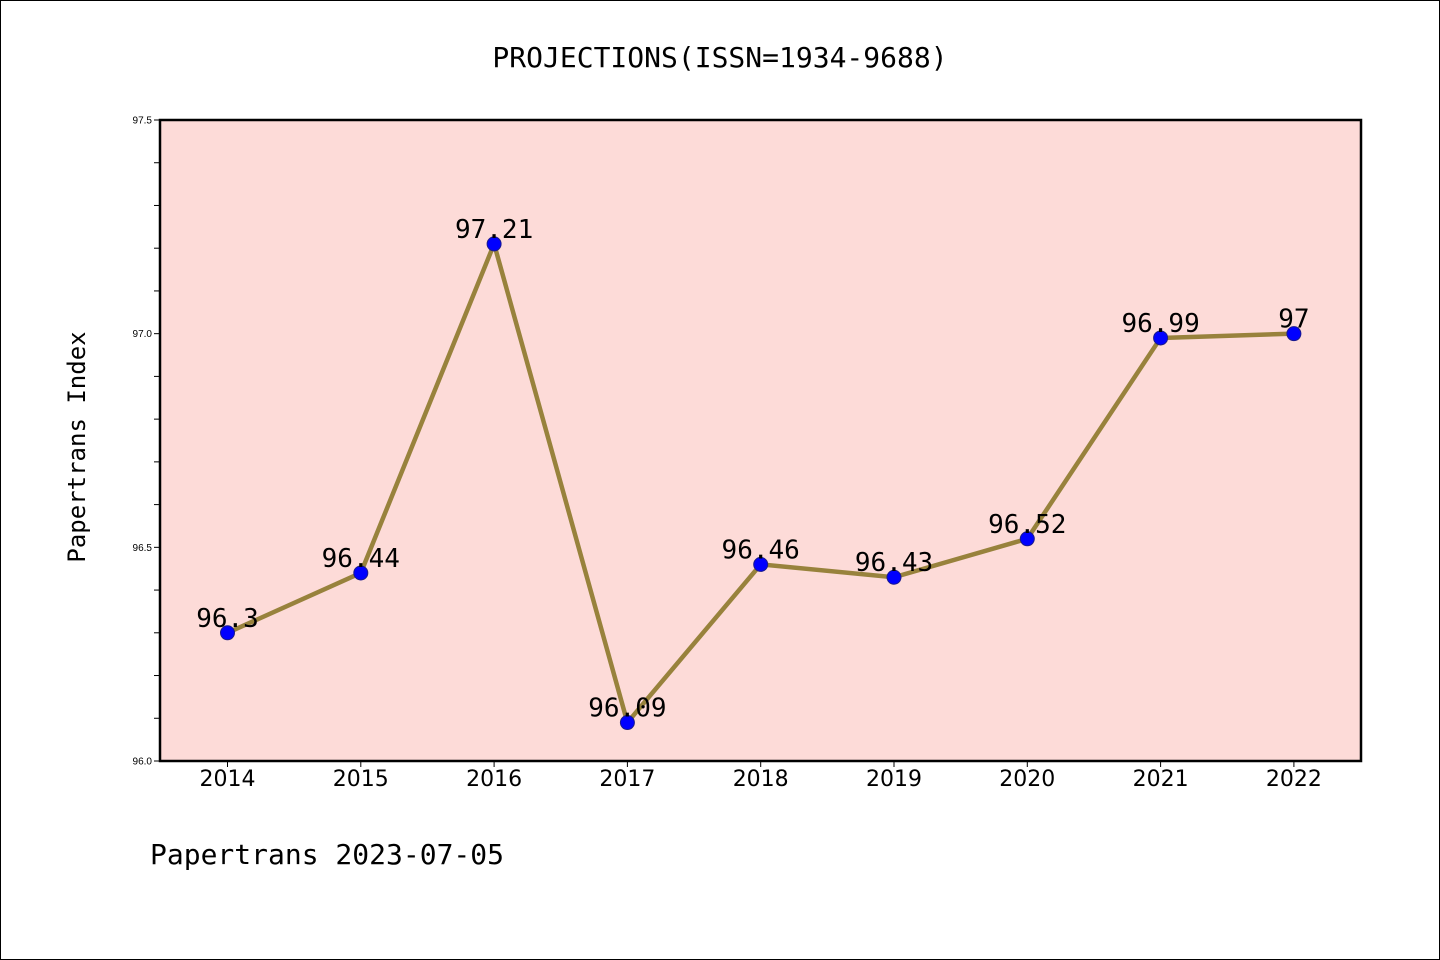 The height and width of the screenshot is (960, 1440). Describe the element at coordinates (494, 779) in the screenshot. I see `x-tick-label: 2016` at that location.